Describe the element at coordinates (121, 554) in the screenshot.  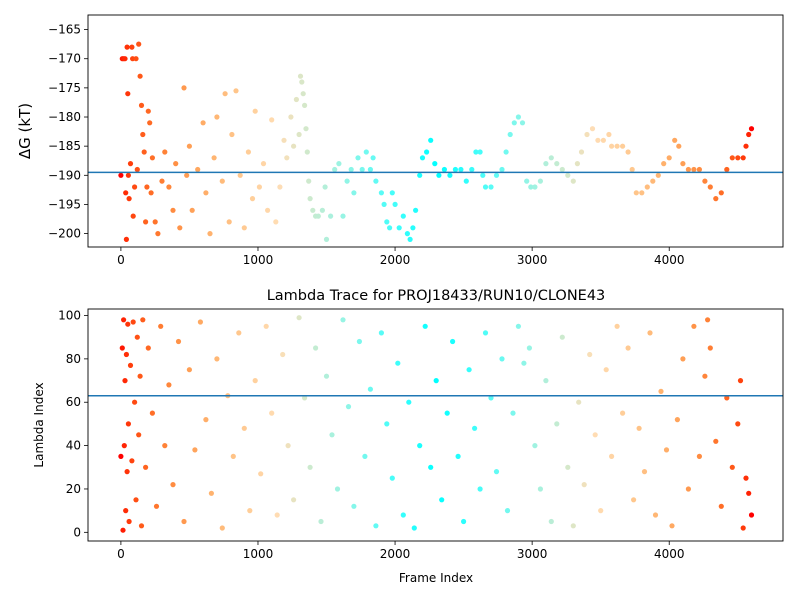
I see `lambda-x-tick-label: 0` at that location.